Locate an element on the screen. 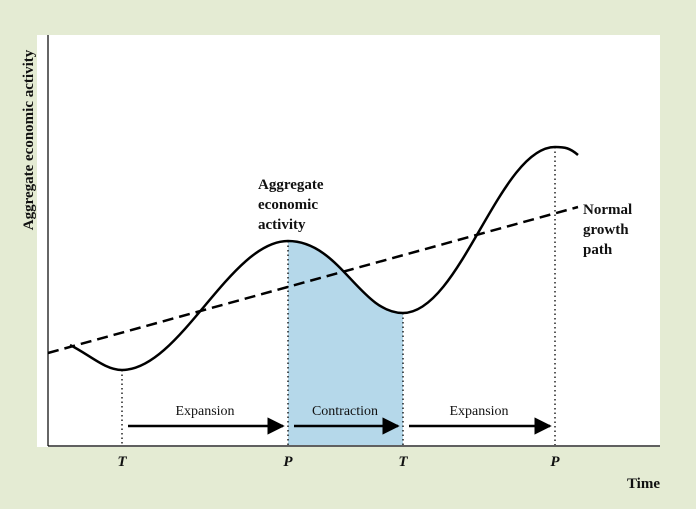 This screenshot has height=509, width=696. trend-label: growth is located at coordinates (606, 230).